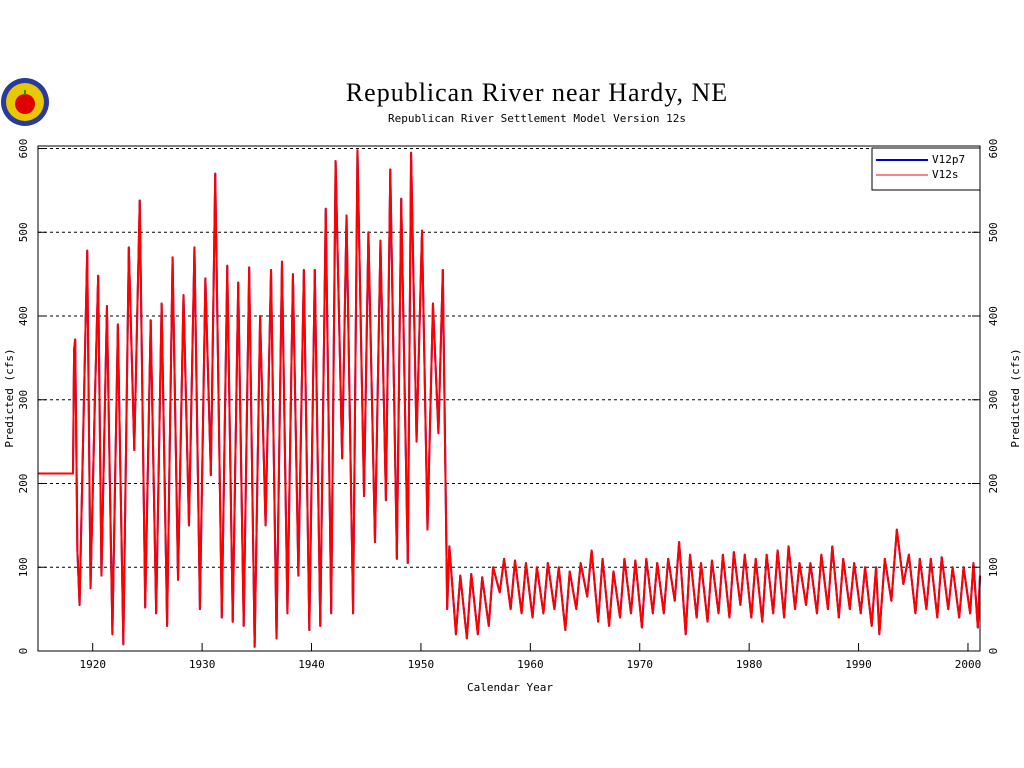 The height and width of the screenshot is (768, 1024). What do you see at coordinates (23, 149) in the screenshot?
I see `y-tick-label: 600` at bounding box center [23, 149].